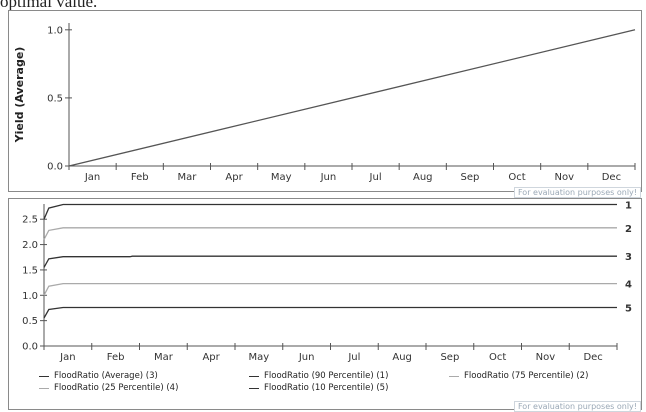 This screenshot has width=646, height=412. I want to click on series-end-label: 1, so click(628, 206).